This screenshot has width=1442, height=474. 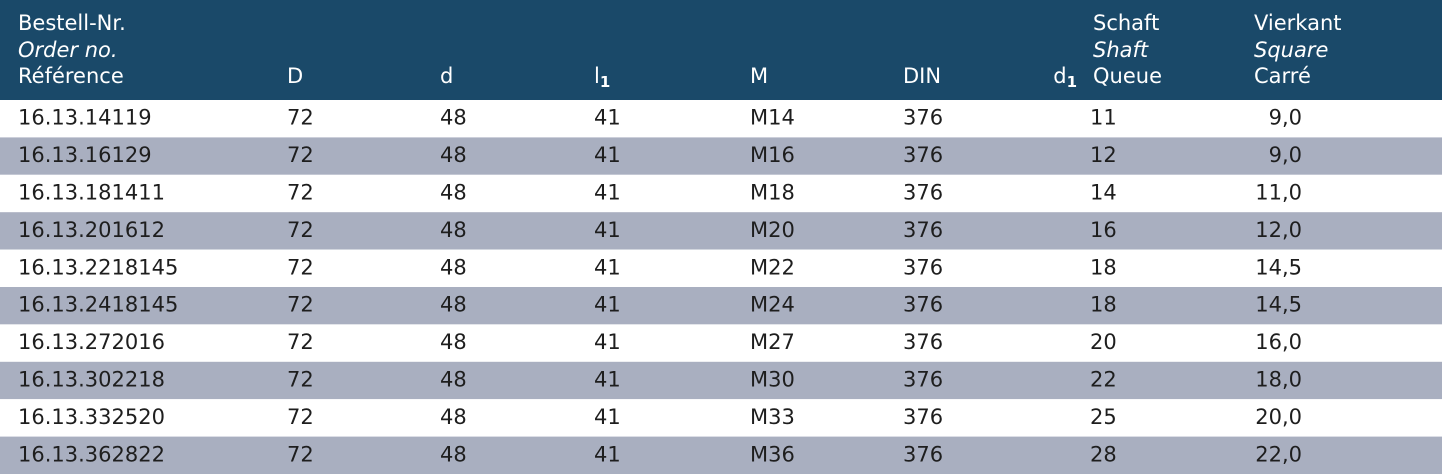 I want to click on column-header: Vierkant, so click(x=1298, y=23).